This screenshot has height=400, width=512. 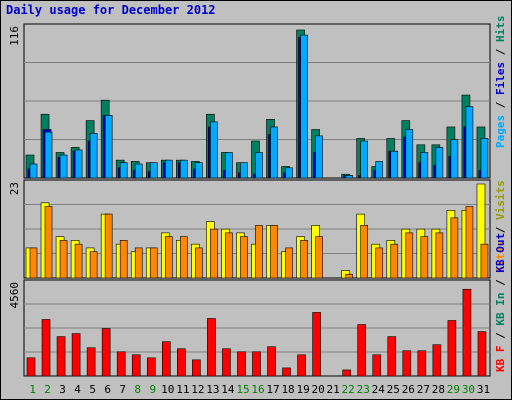 What do you see at coordinates (348, 389) in the screenshot?
I see `x-tick-label: 22` at bounding box center [348, 389].